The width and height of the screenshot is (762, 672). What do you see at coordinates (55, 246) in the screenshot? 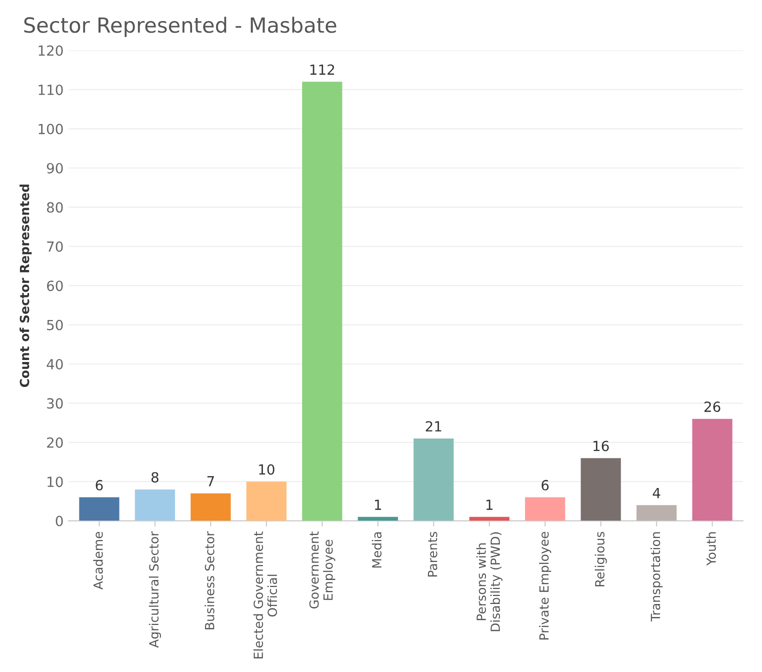
I see `y-tick-label: 70` at bounding box center [55, 246].